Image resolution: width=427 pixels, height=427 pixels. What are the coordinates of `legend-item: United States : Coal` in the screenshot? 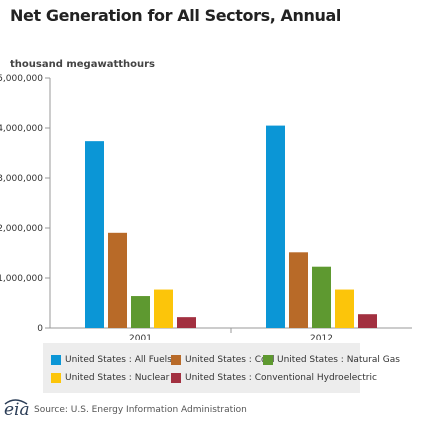 It's located at (223, 360).